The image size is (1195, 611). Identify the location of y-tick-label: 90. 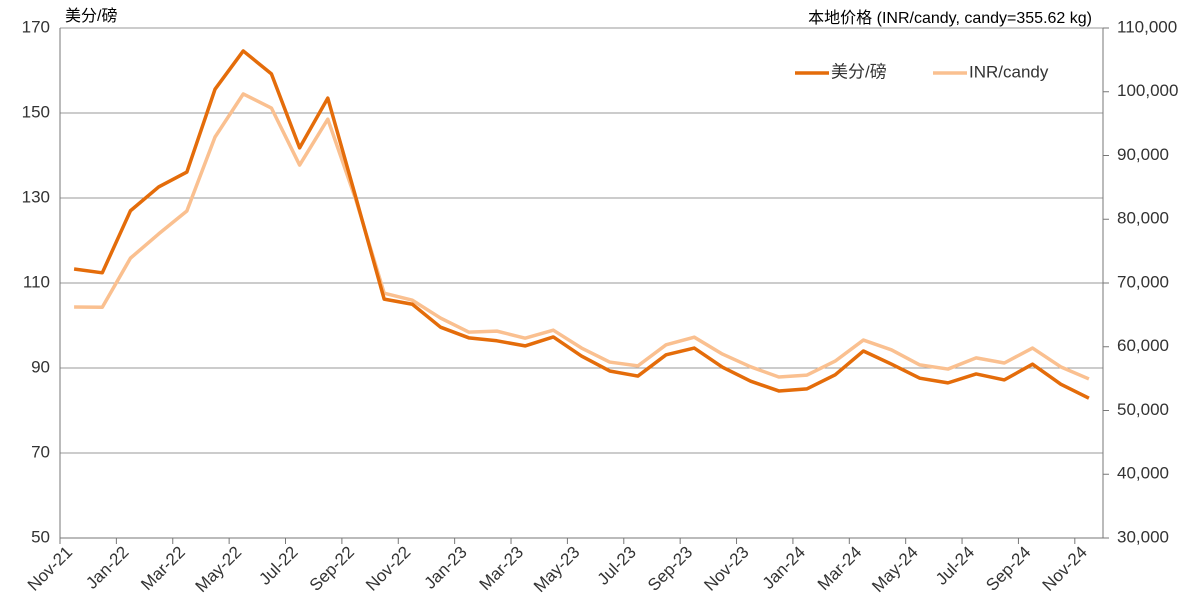
(40, 366).